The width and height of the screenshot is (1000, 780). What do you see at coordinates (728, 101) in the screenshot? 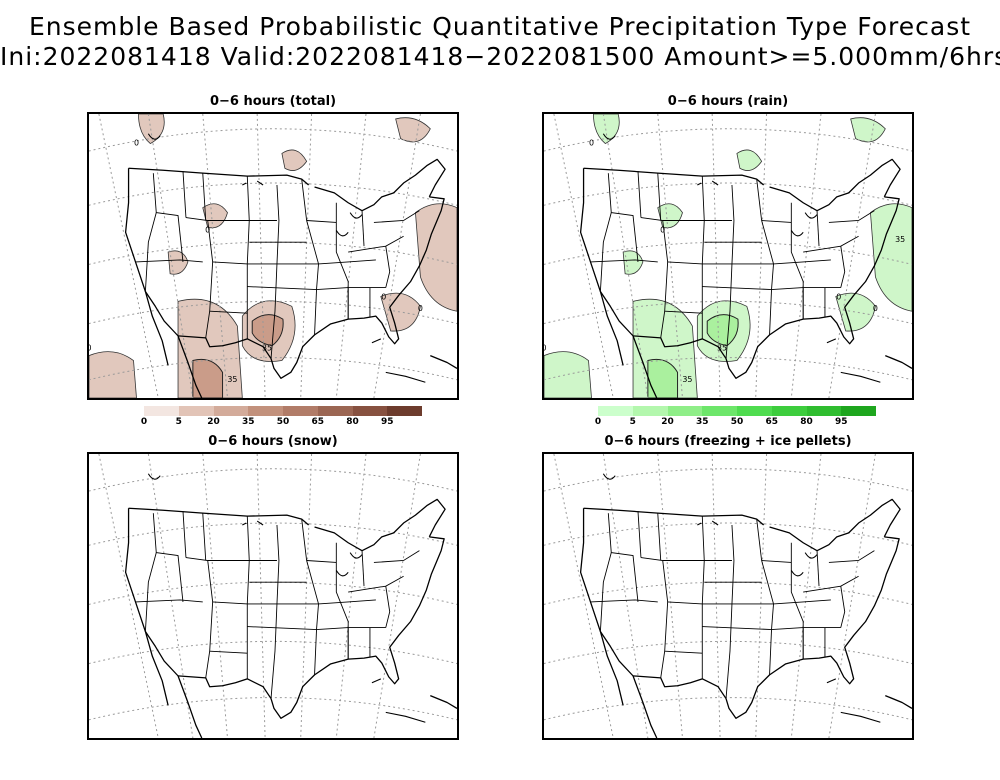
I see `panel-title-rain: 0−6 hours (rain)` at bounding box center [728, 101].